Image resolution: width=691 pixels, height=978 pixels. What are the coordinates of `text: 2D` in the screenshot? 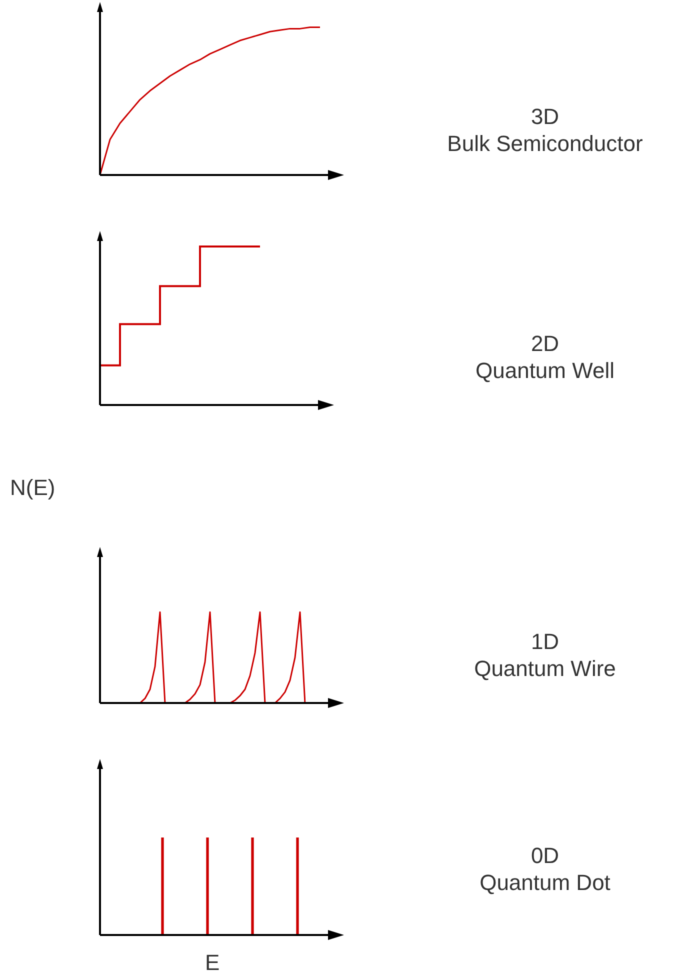 It's located at (545, 343).